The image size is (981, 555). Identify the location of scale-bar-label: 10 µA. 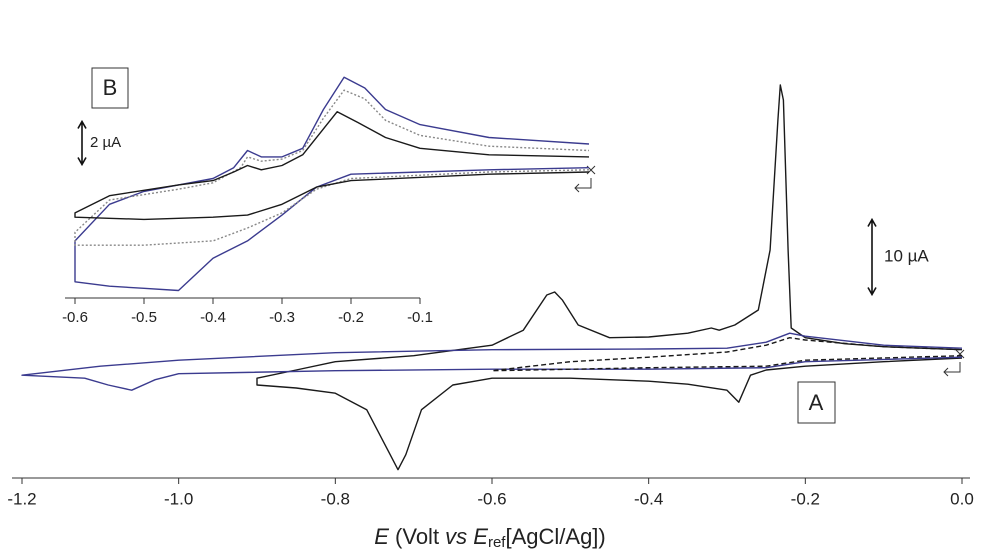
(906, 255).